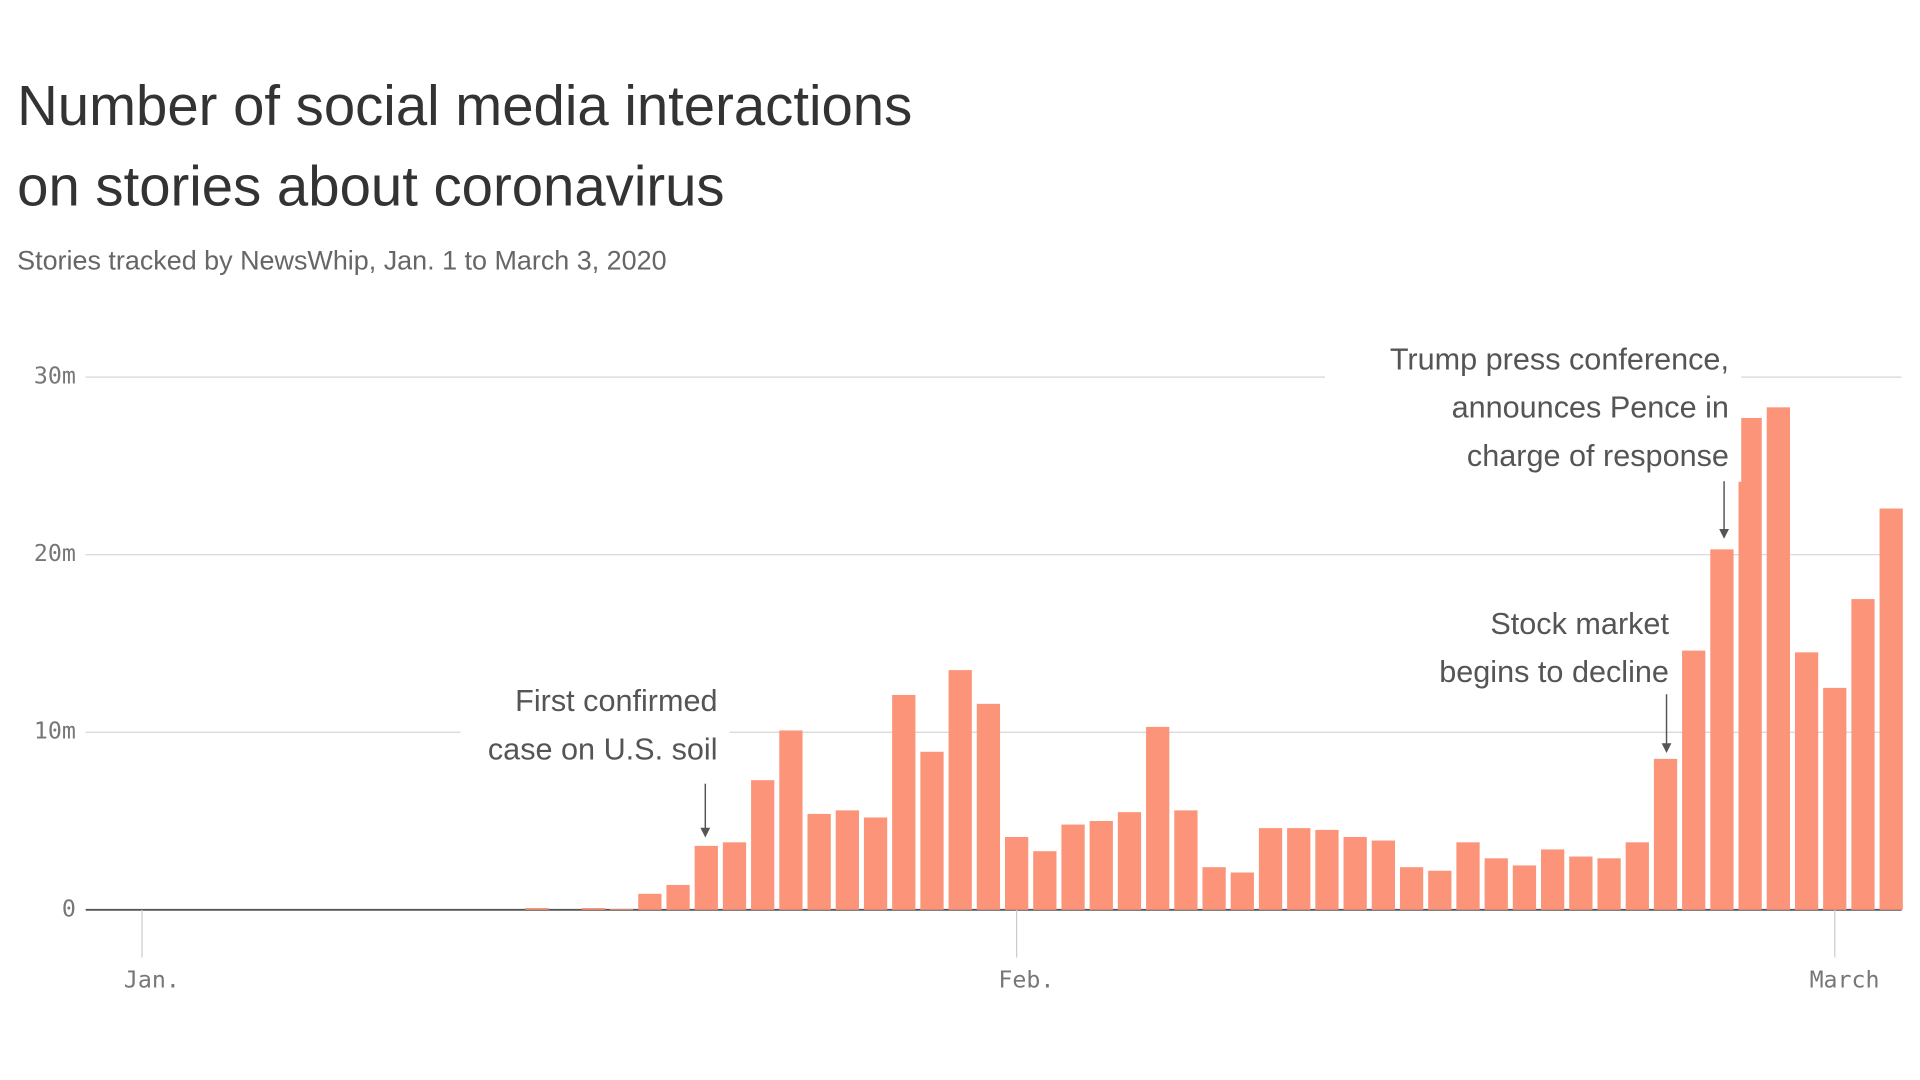 The height and width of the screenshot is (1080, 1920). Describe the element at coordinates (1554, 672) in the screenshot. I see `annotation-text: begins to decline` at that location.